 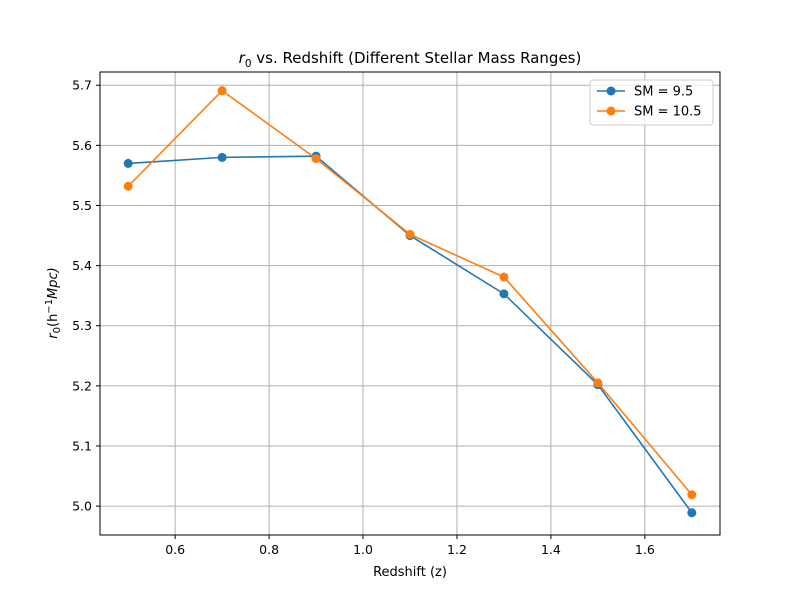 I want to click on x-tick-label: 1.4, so click(x=551, y=549).